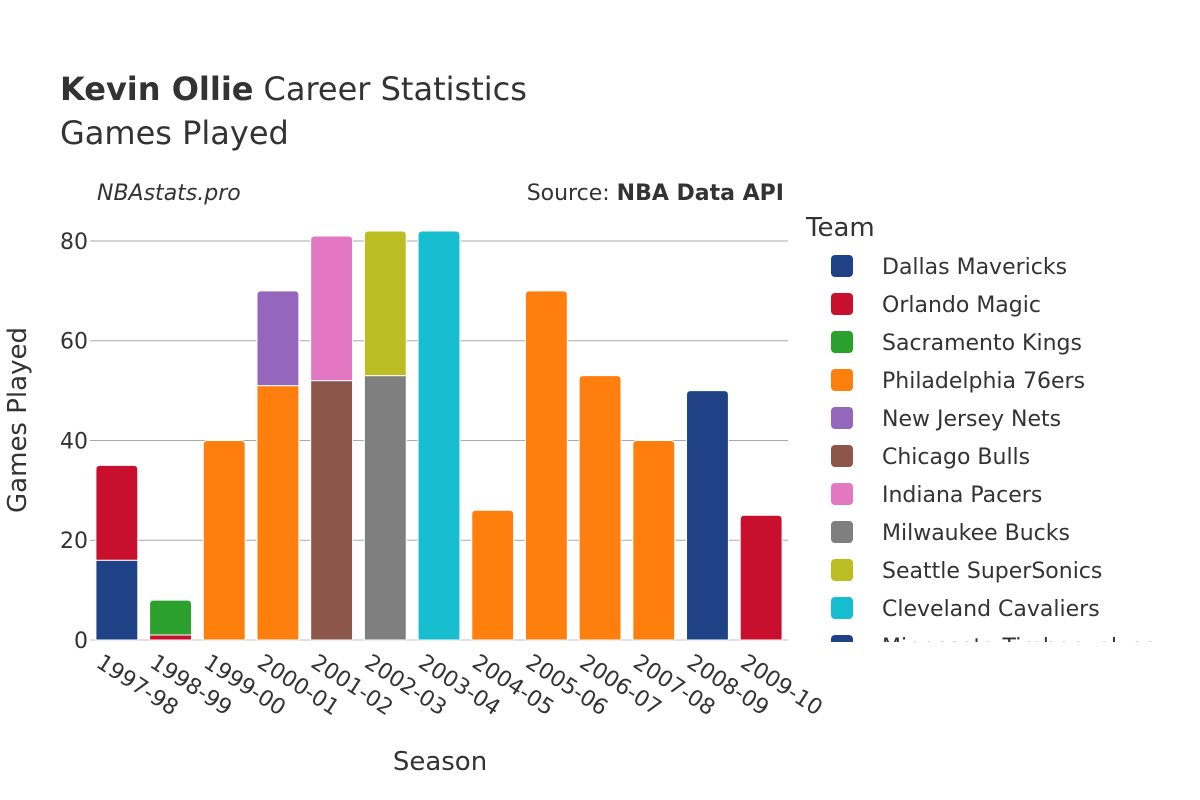 The width and height of the screenshot is (1200, 800). Describe the element at coordinates (74, 342) in the screenshot. I see `y-tick-label: 60` at that location.